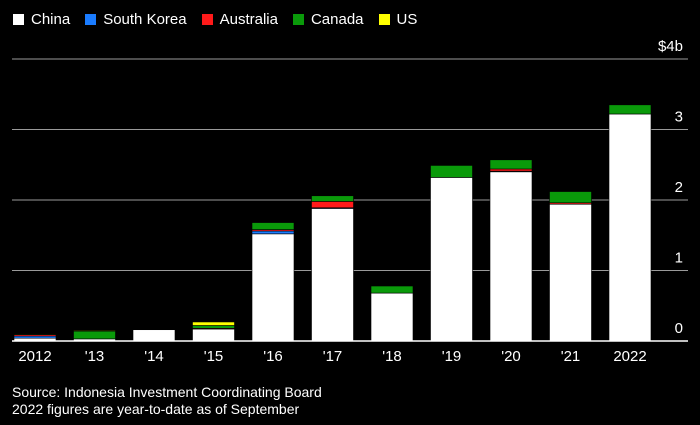  Describe the element at coordinates (679, 117) in the screenshot. I see `y-tick-label: 3` at that location.